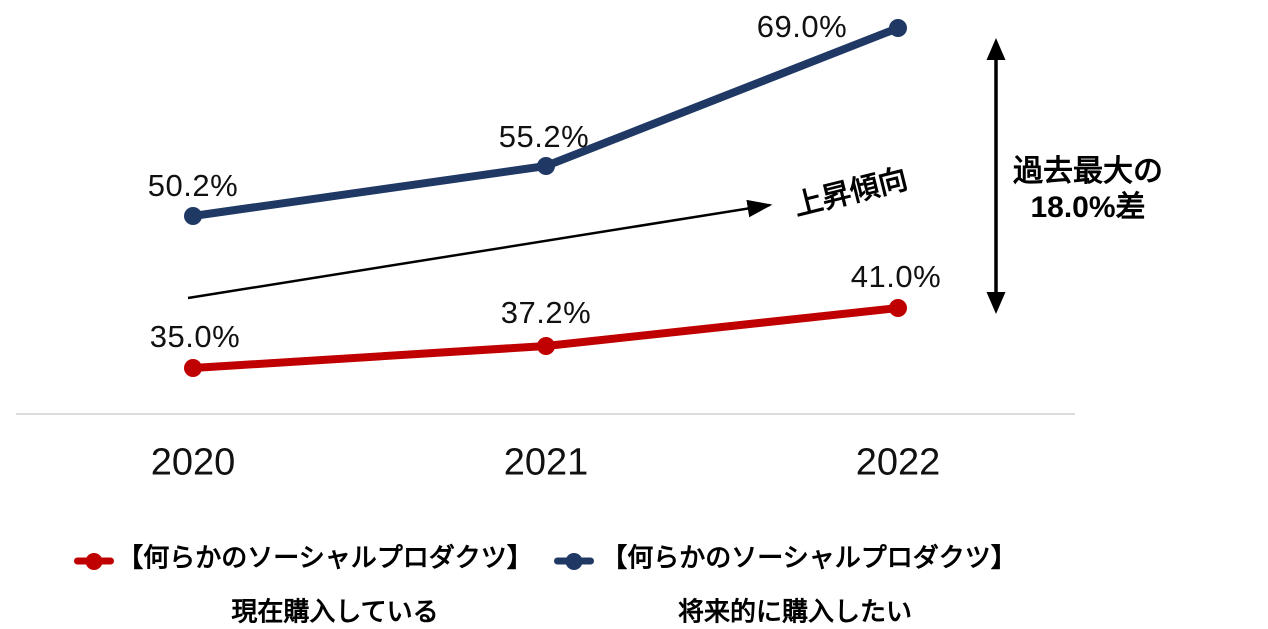 This screenshot has width=1268, height=629. What do you see at coordinates (1088, 190) in the screenshot?
I see `gap-annotation-label: 過去最大の 18.0%差` at bounding box center [1088, 190].